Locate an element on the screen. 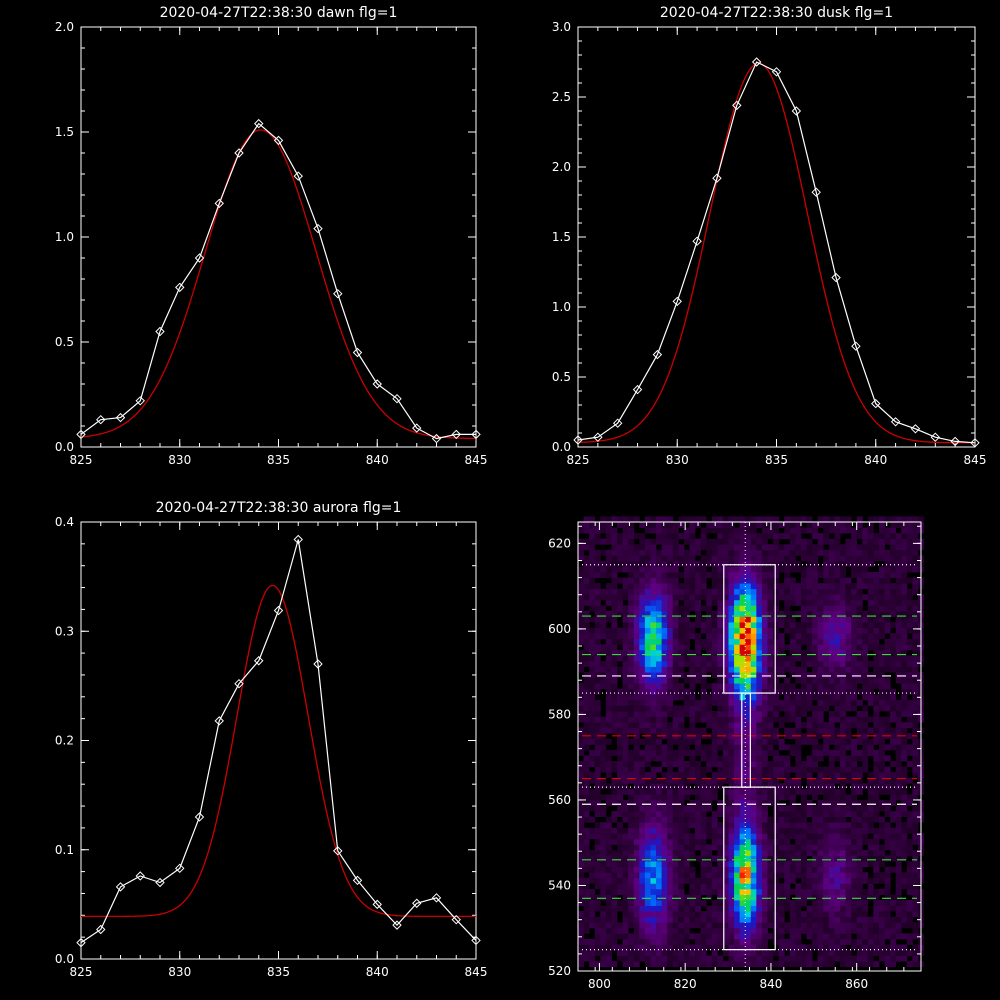  y-tick-label: 0.3 is located at coordinates (64, 631).